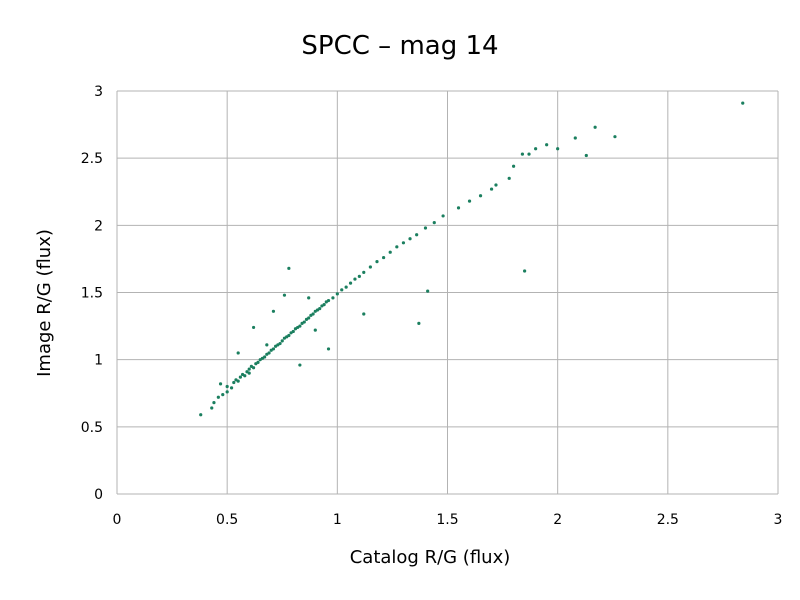 This screenshot has width=800, height=600. I want to click on x-tick-label: 2, so click(557, 520).